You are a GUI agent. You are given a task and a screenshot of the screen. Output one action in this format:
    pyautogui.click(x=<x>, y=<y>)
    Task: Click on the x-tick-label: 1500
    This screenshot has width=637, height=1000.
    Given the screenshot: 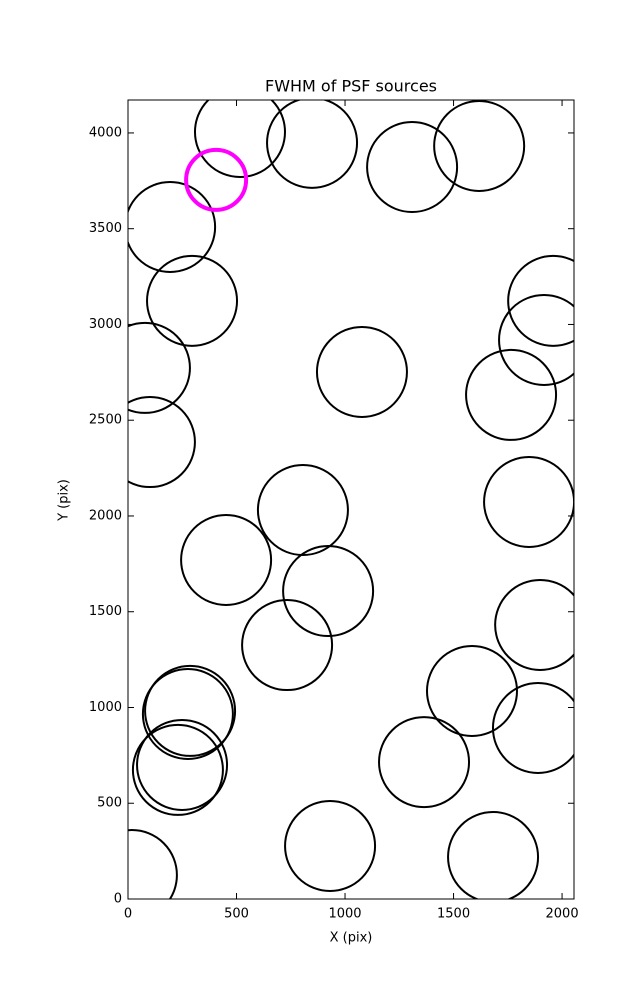 What is the action you would take?
    pyautogui.click(x=453, y=914)
    